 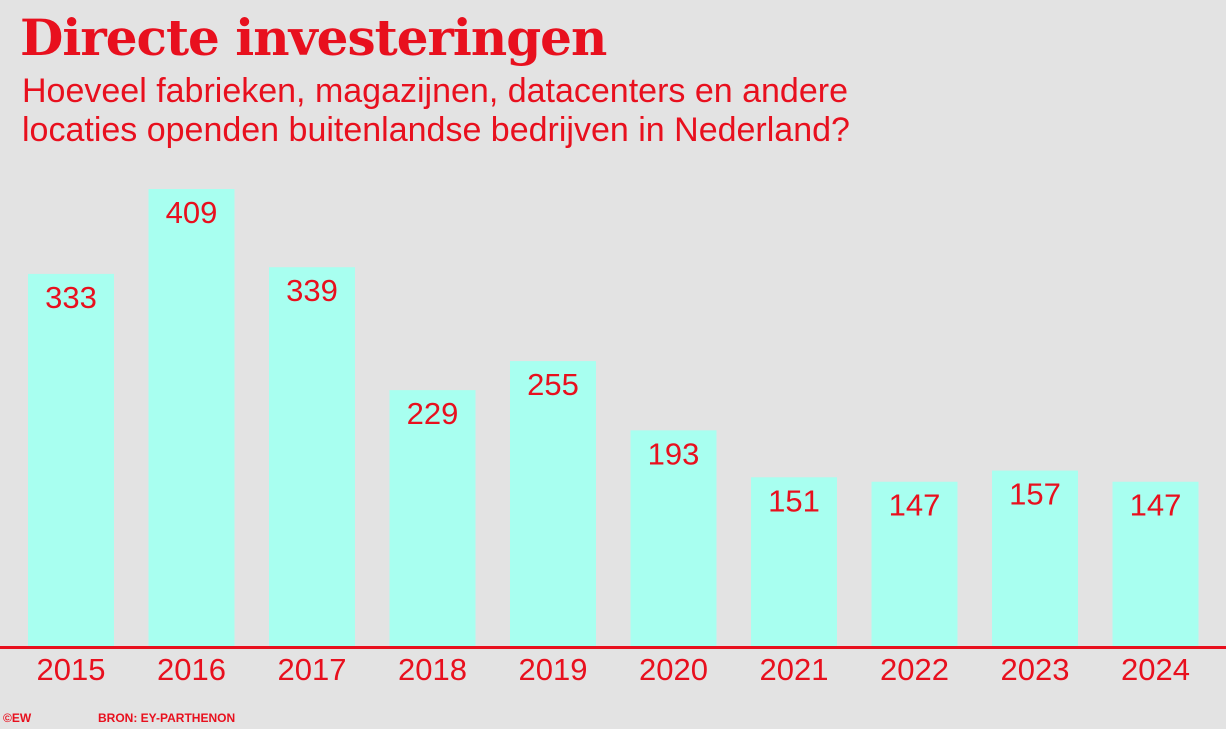 What do you see at coordinates (674, 453) in the screenshot?
I see `data-label-2020: 193` at bounding box center [674, 453].